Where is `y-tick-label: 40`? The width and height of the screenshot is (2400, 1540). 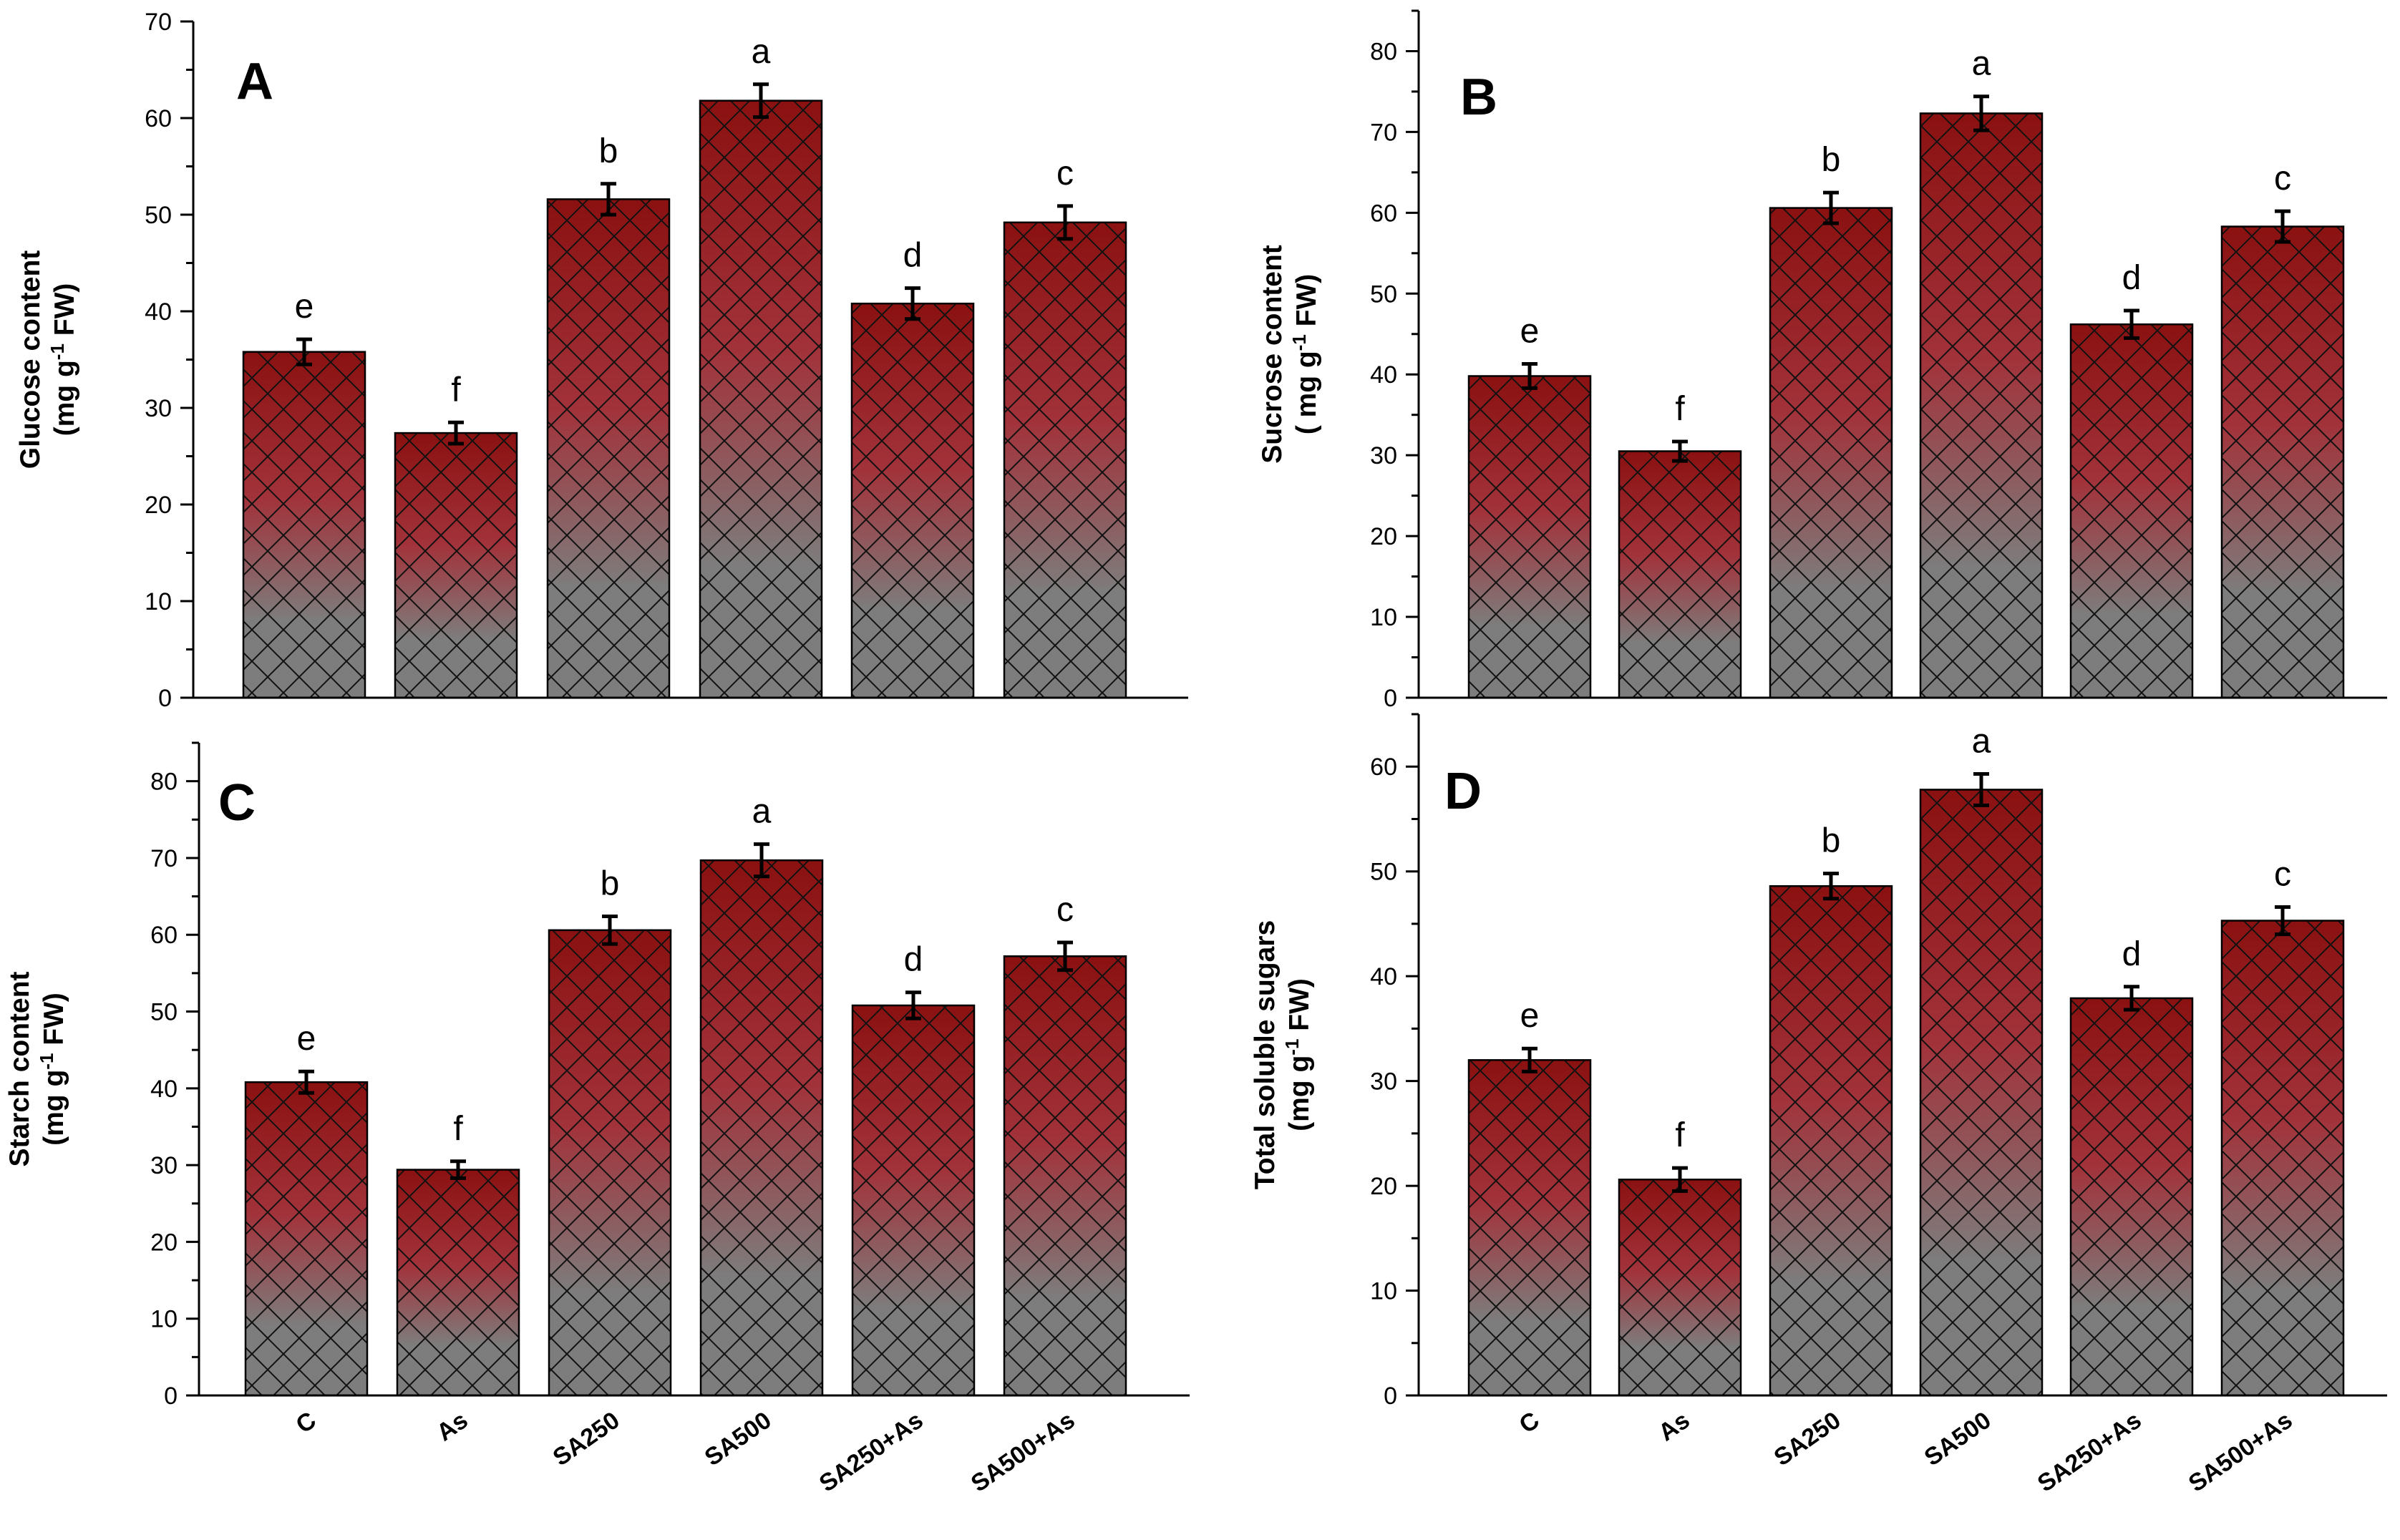
y-tick-label: 40 is located at coordinates (1383, 375).